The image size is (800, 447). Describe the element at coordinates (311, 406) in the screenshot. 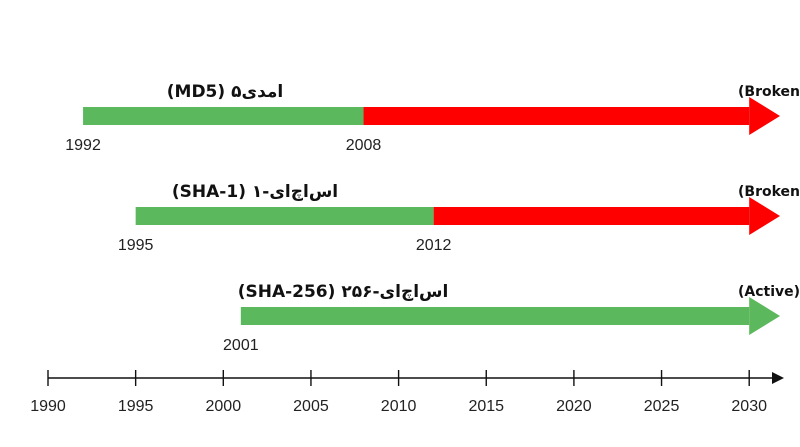

I see `axis-tick-label: 2005` at that location.